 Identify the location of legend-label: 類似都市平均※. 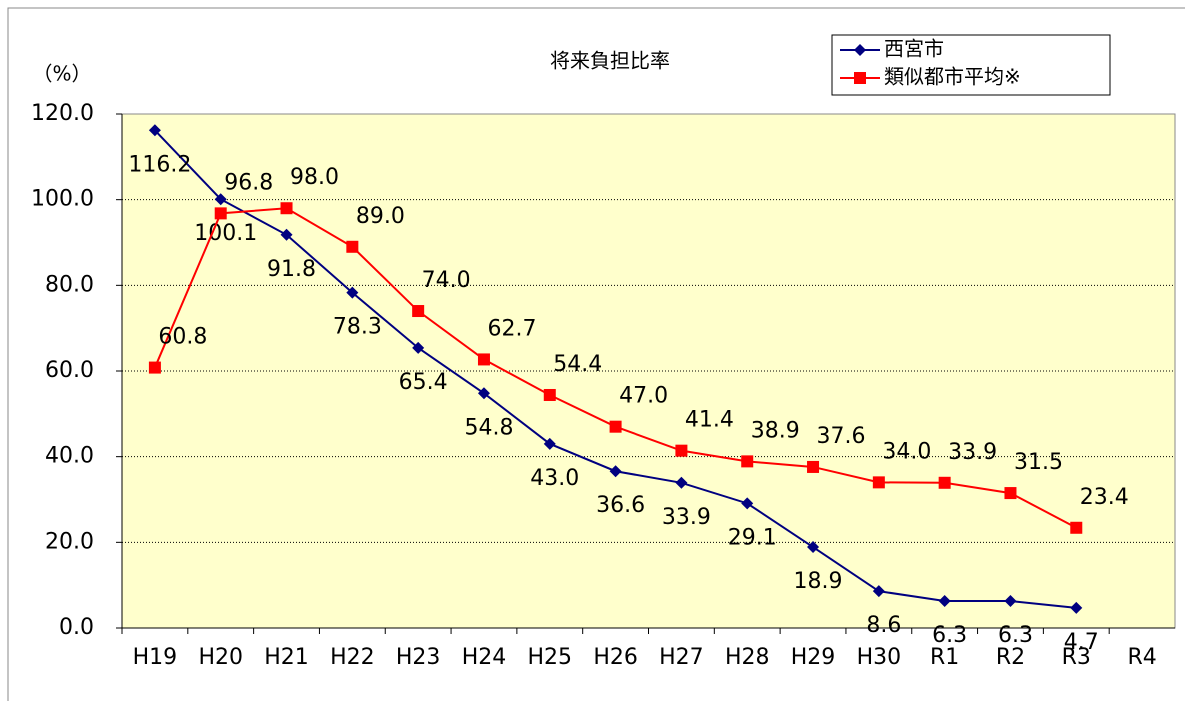
(952, 77).